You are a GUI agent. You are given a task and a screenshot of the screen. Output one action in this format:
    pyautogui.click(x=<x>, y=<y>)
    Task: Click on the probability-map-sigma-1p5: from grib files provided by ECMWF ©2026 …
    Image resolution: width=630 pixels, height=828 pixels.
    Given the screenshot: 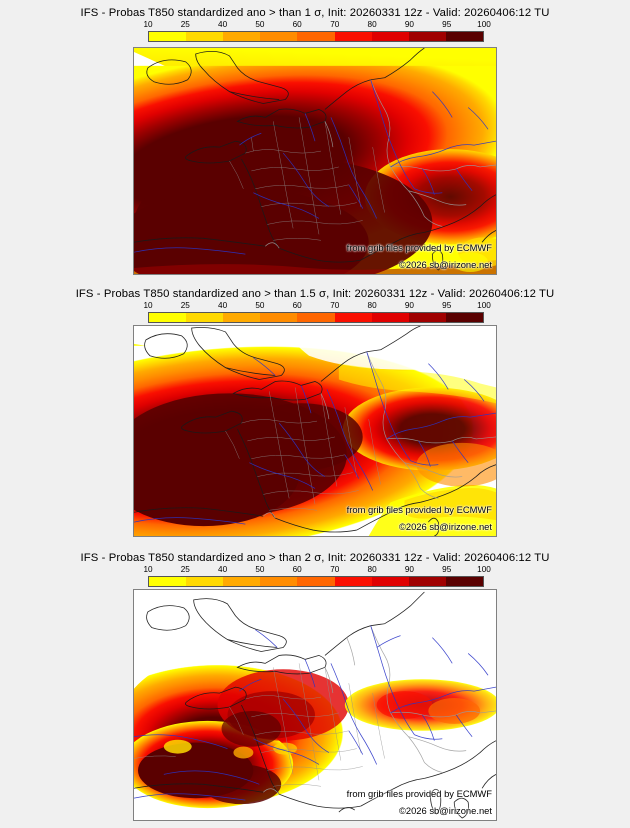 What is the action you would take?
    pyautogui.click(x=315, y=431)
    